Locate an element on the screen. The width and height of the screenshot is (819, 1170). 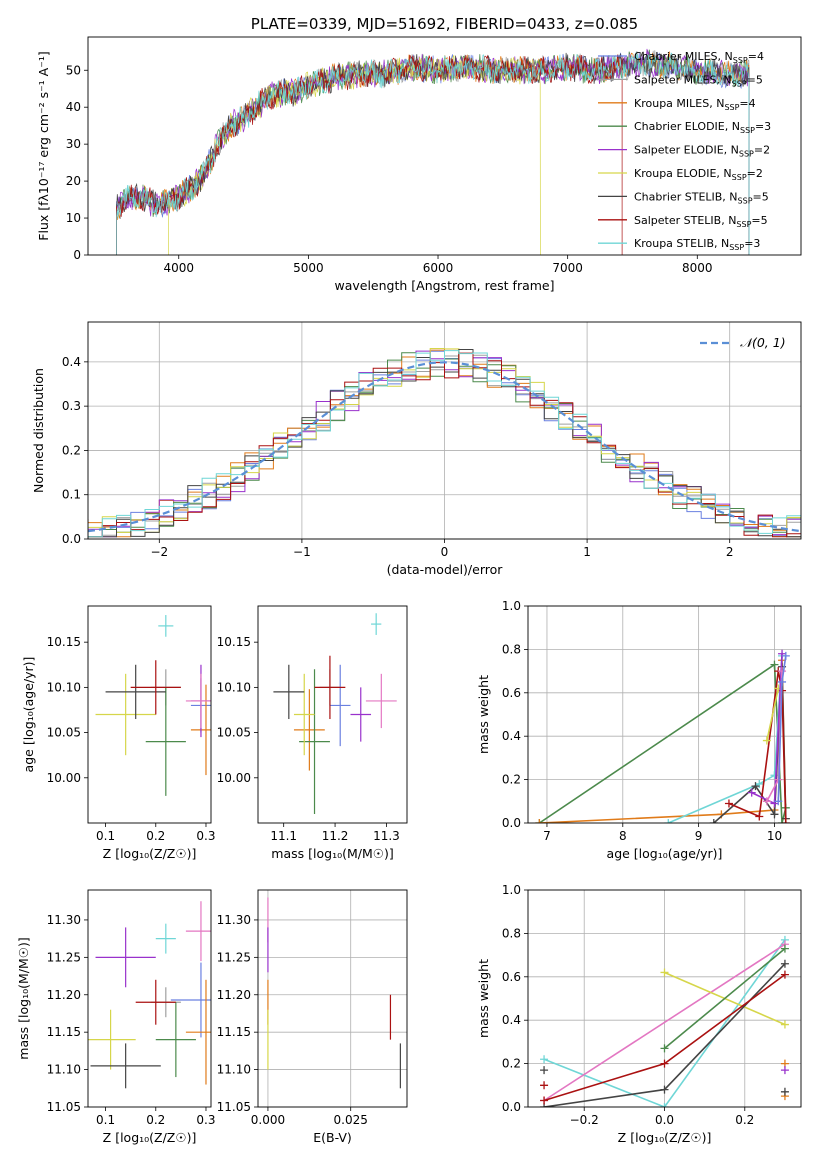
y-tick-label: 10.15 is located at coordinates (234, 642).